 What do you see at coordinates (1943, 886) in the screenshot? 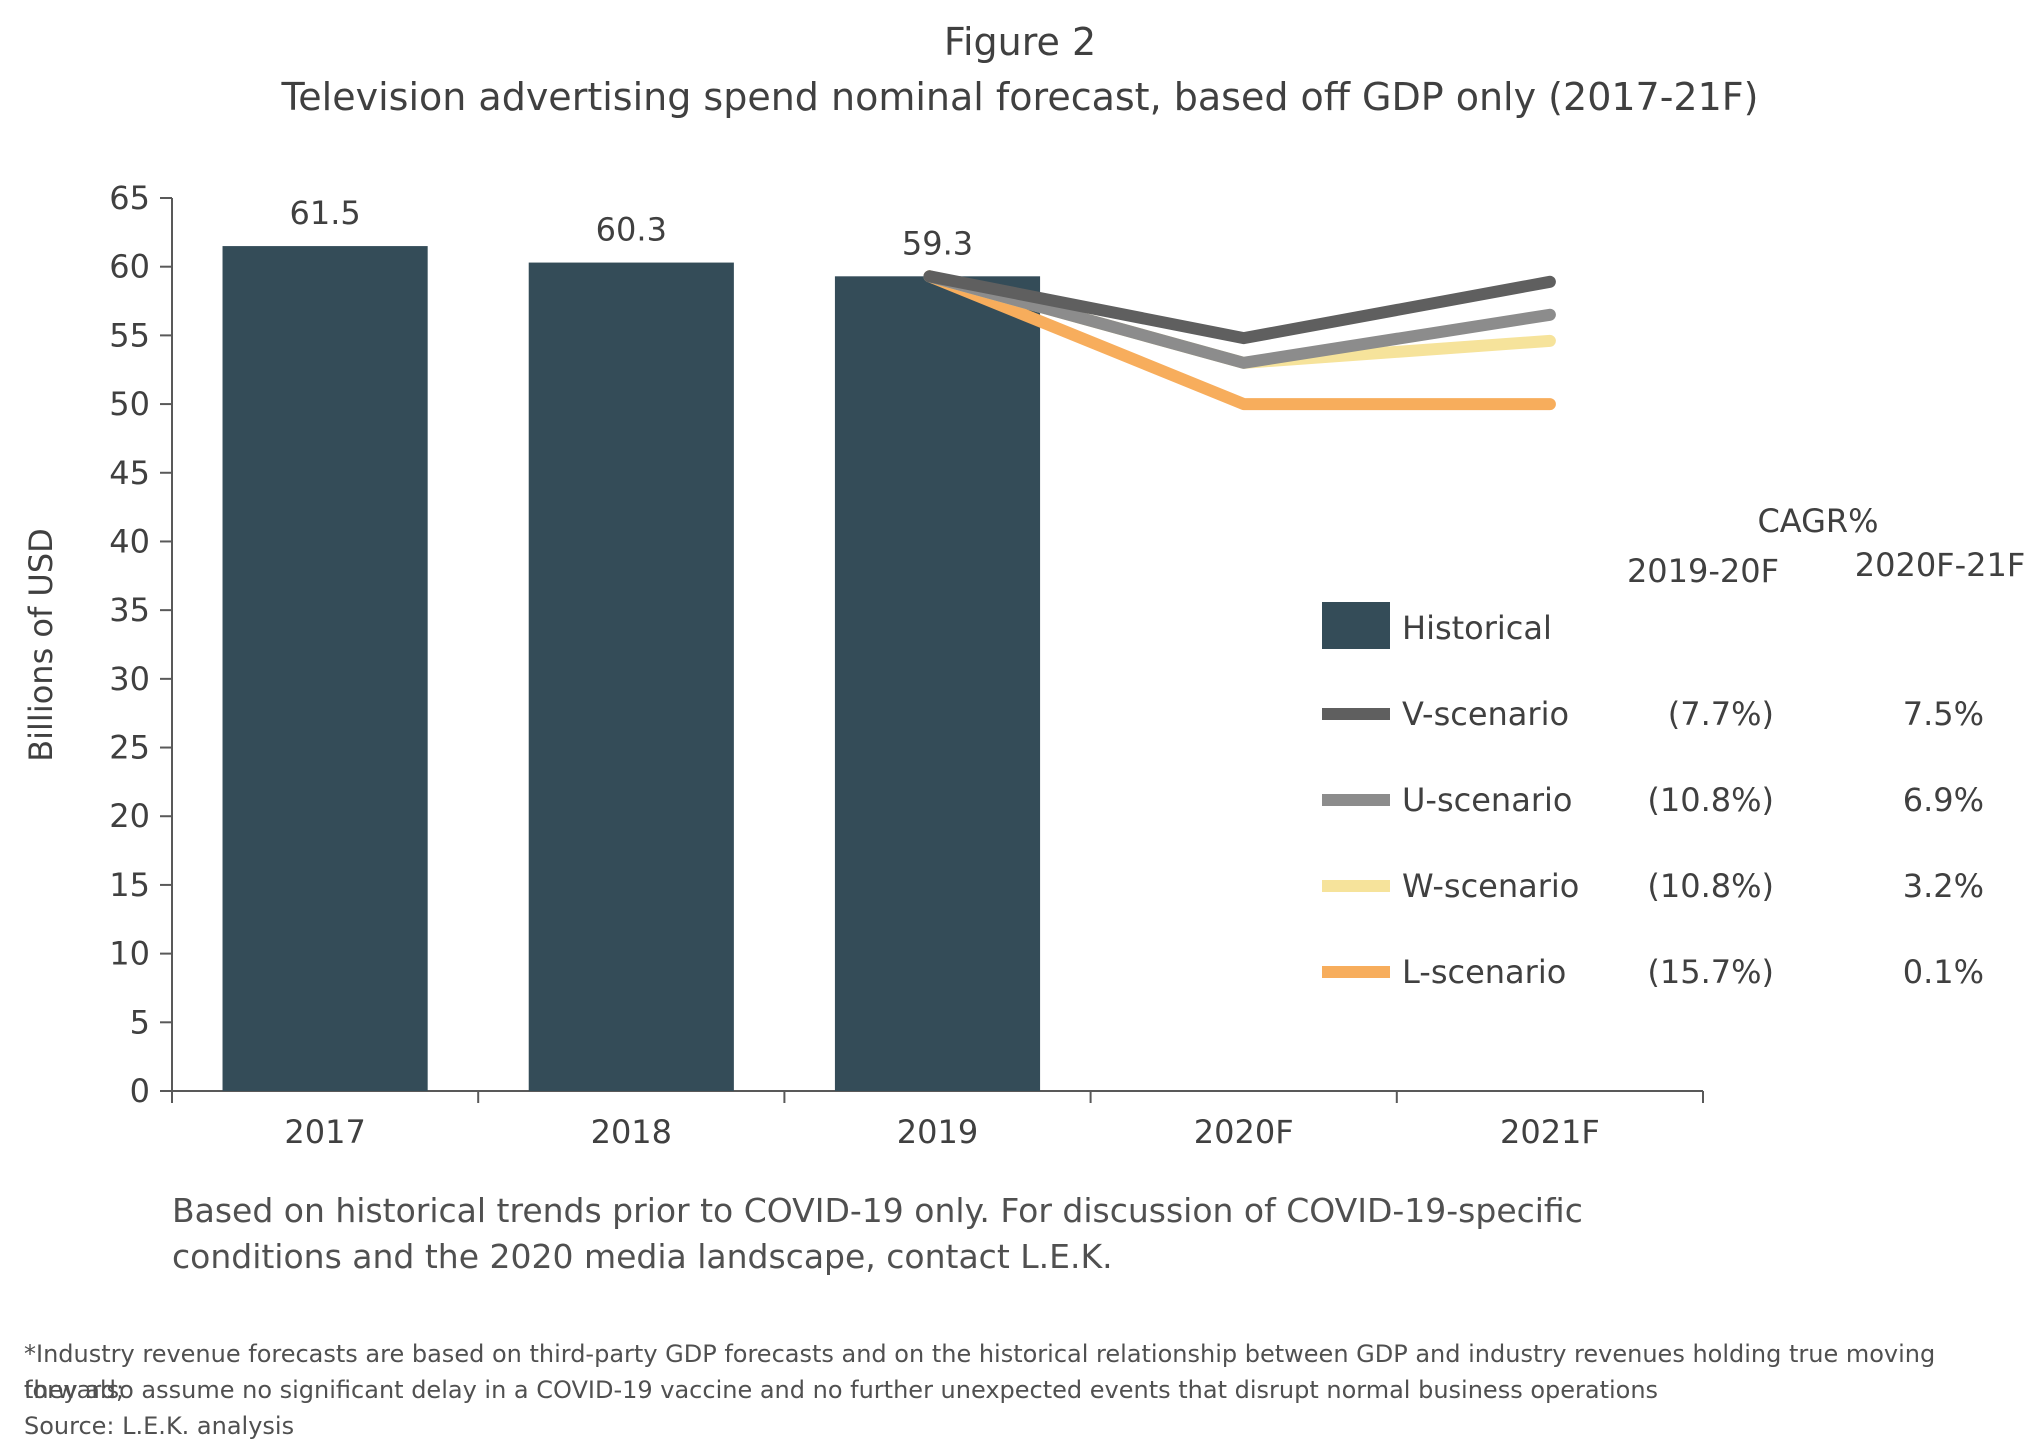
I see `cagr-2020-21-w-scenario: 3.2%` at bounding box center [1943, 886].